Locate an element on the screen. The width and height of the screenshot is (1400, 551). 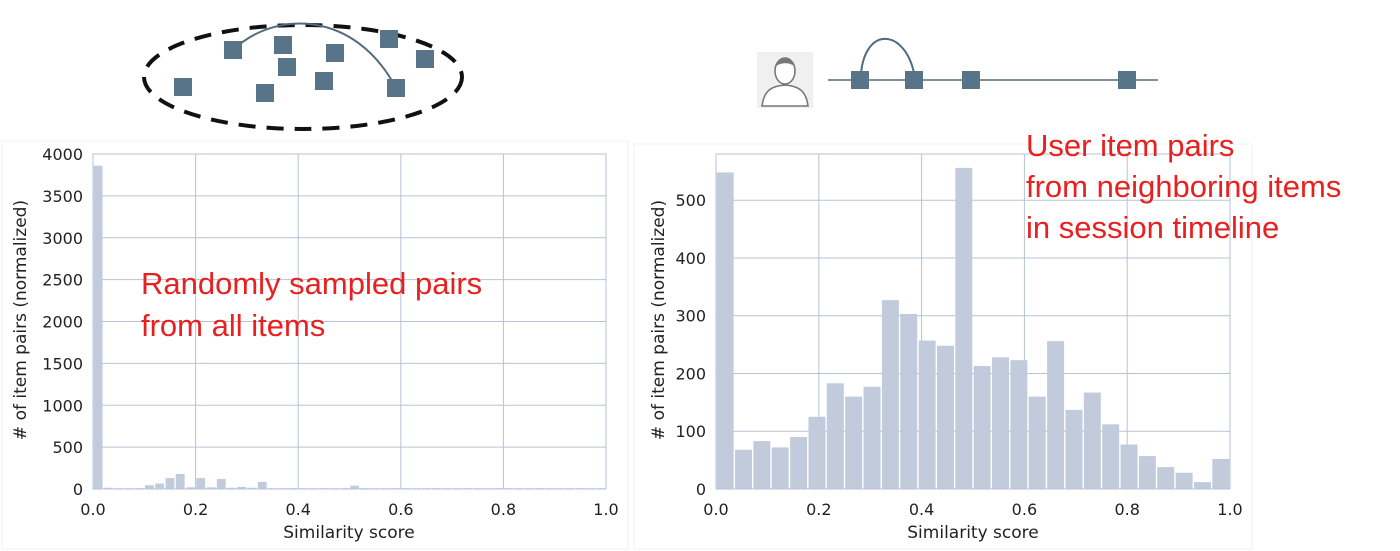
left-annotation-line-2: from all items is located at coordinates (233, 325).